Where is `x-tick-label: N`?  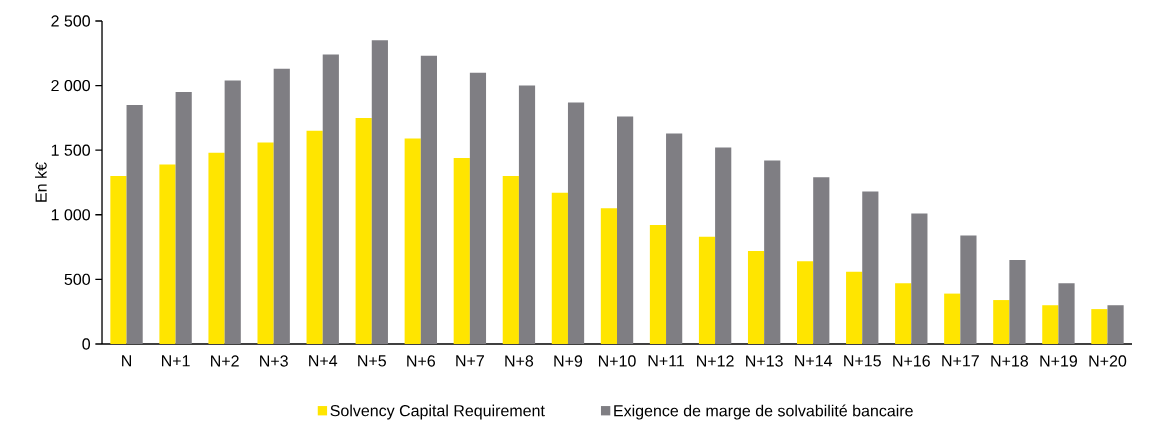
x-tick-label: N is located at coordinates (127, 361).